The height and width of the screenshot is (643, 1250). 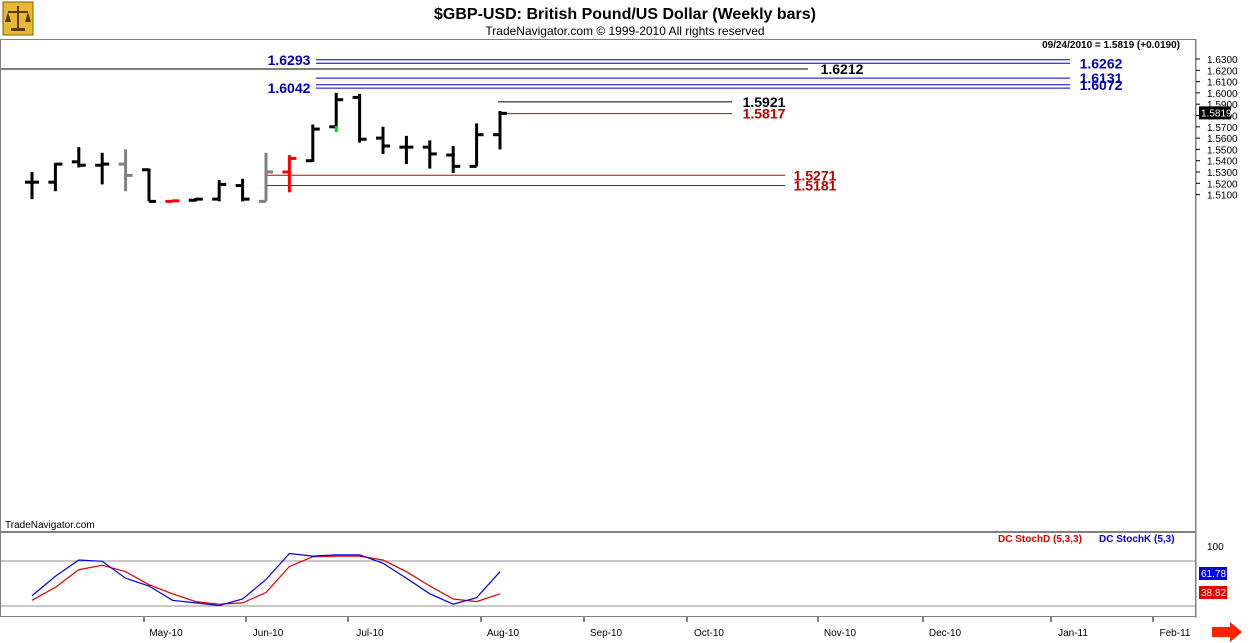 I want to click on date-tick-label: Aug-10, so click(x=503, y=633).